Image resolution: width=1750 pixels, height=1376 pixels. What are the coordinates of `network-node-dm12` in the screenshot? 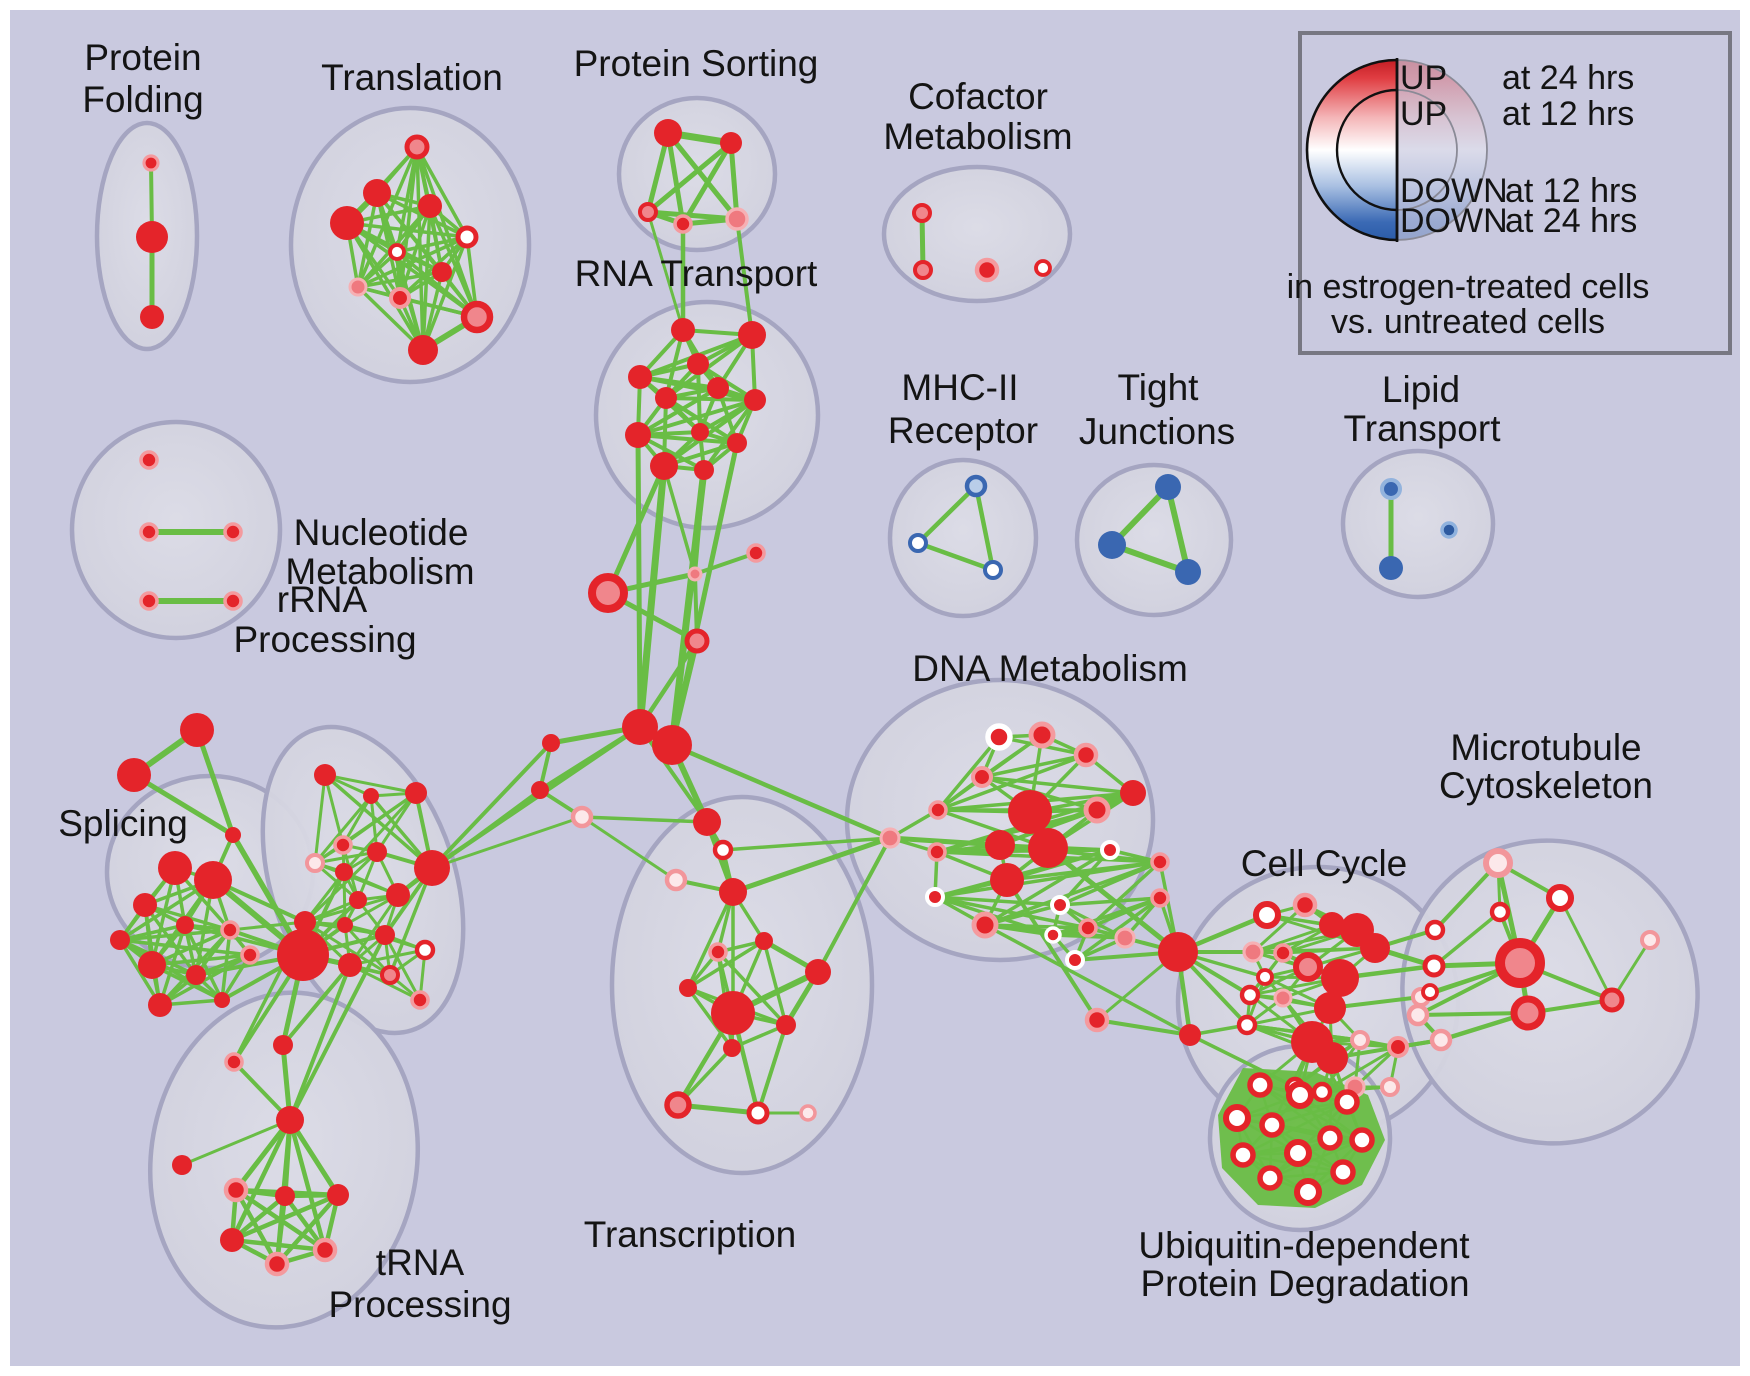 It's located at (985, 925).